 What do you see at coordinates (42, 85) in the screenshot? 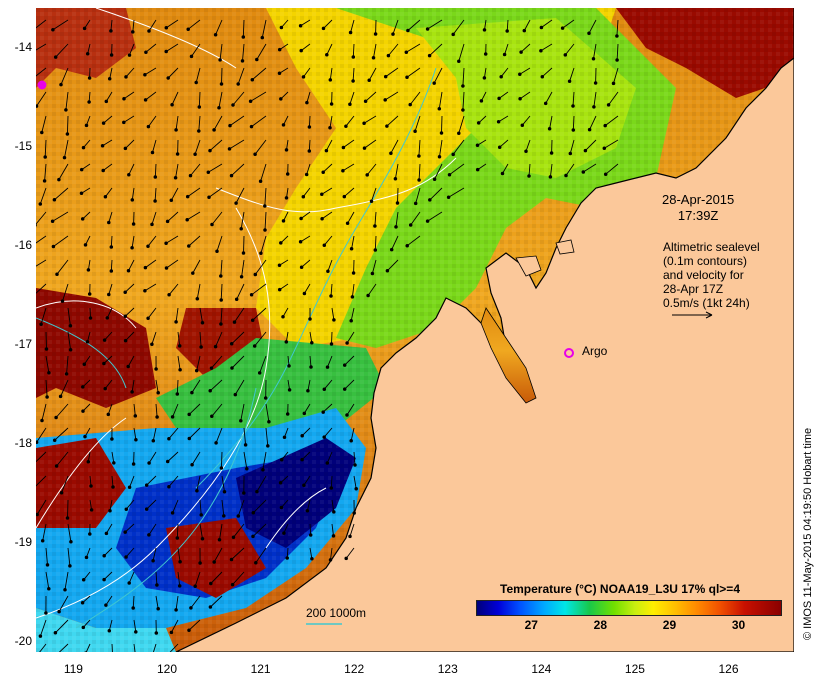
I see `argo-marker-west` at bounding box center [42, 85].